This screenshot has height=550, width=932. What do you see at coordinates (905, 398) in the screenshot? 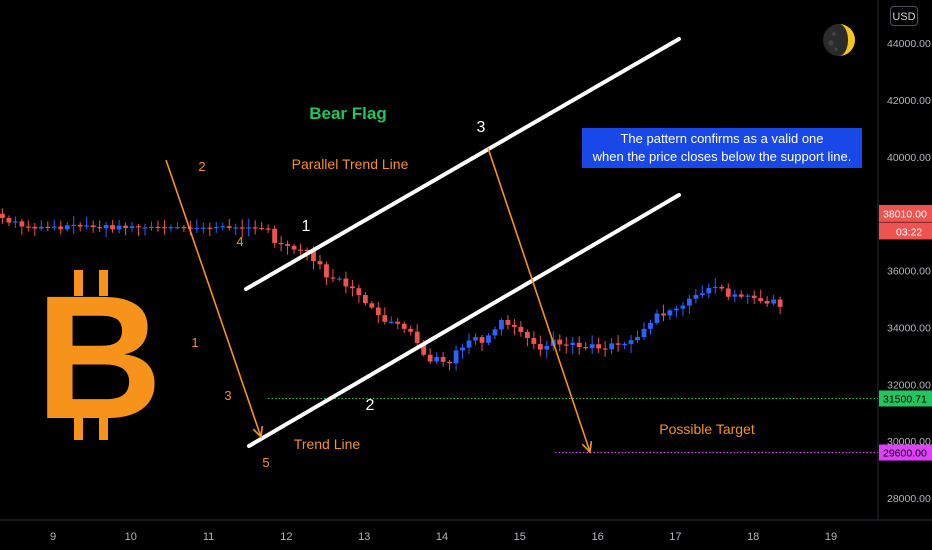
I see `support-price-tag` at bounding box center [905, 398].